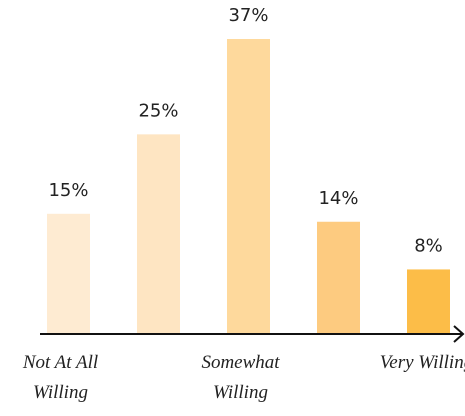  I want to click on value-label: 15%, so click(68, 190).